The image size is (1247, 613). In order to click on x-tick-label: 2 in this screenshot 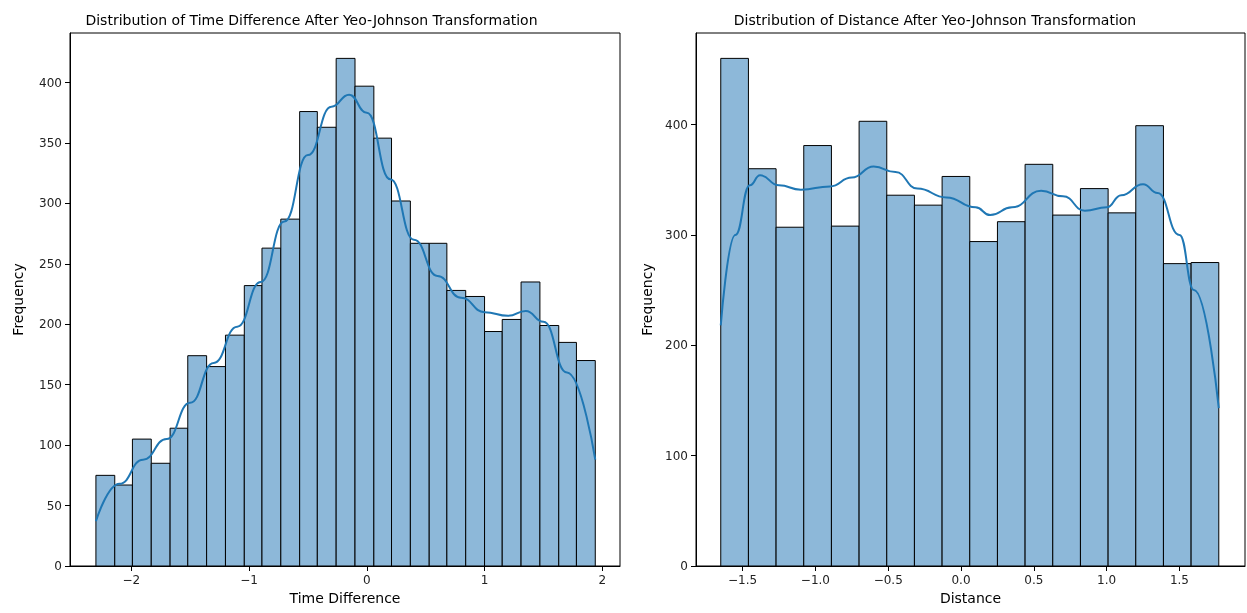, I will do `click(602, 580)`.